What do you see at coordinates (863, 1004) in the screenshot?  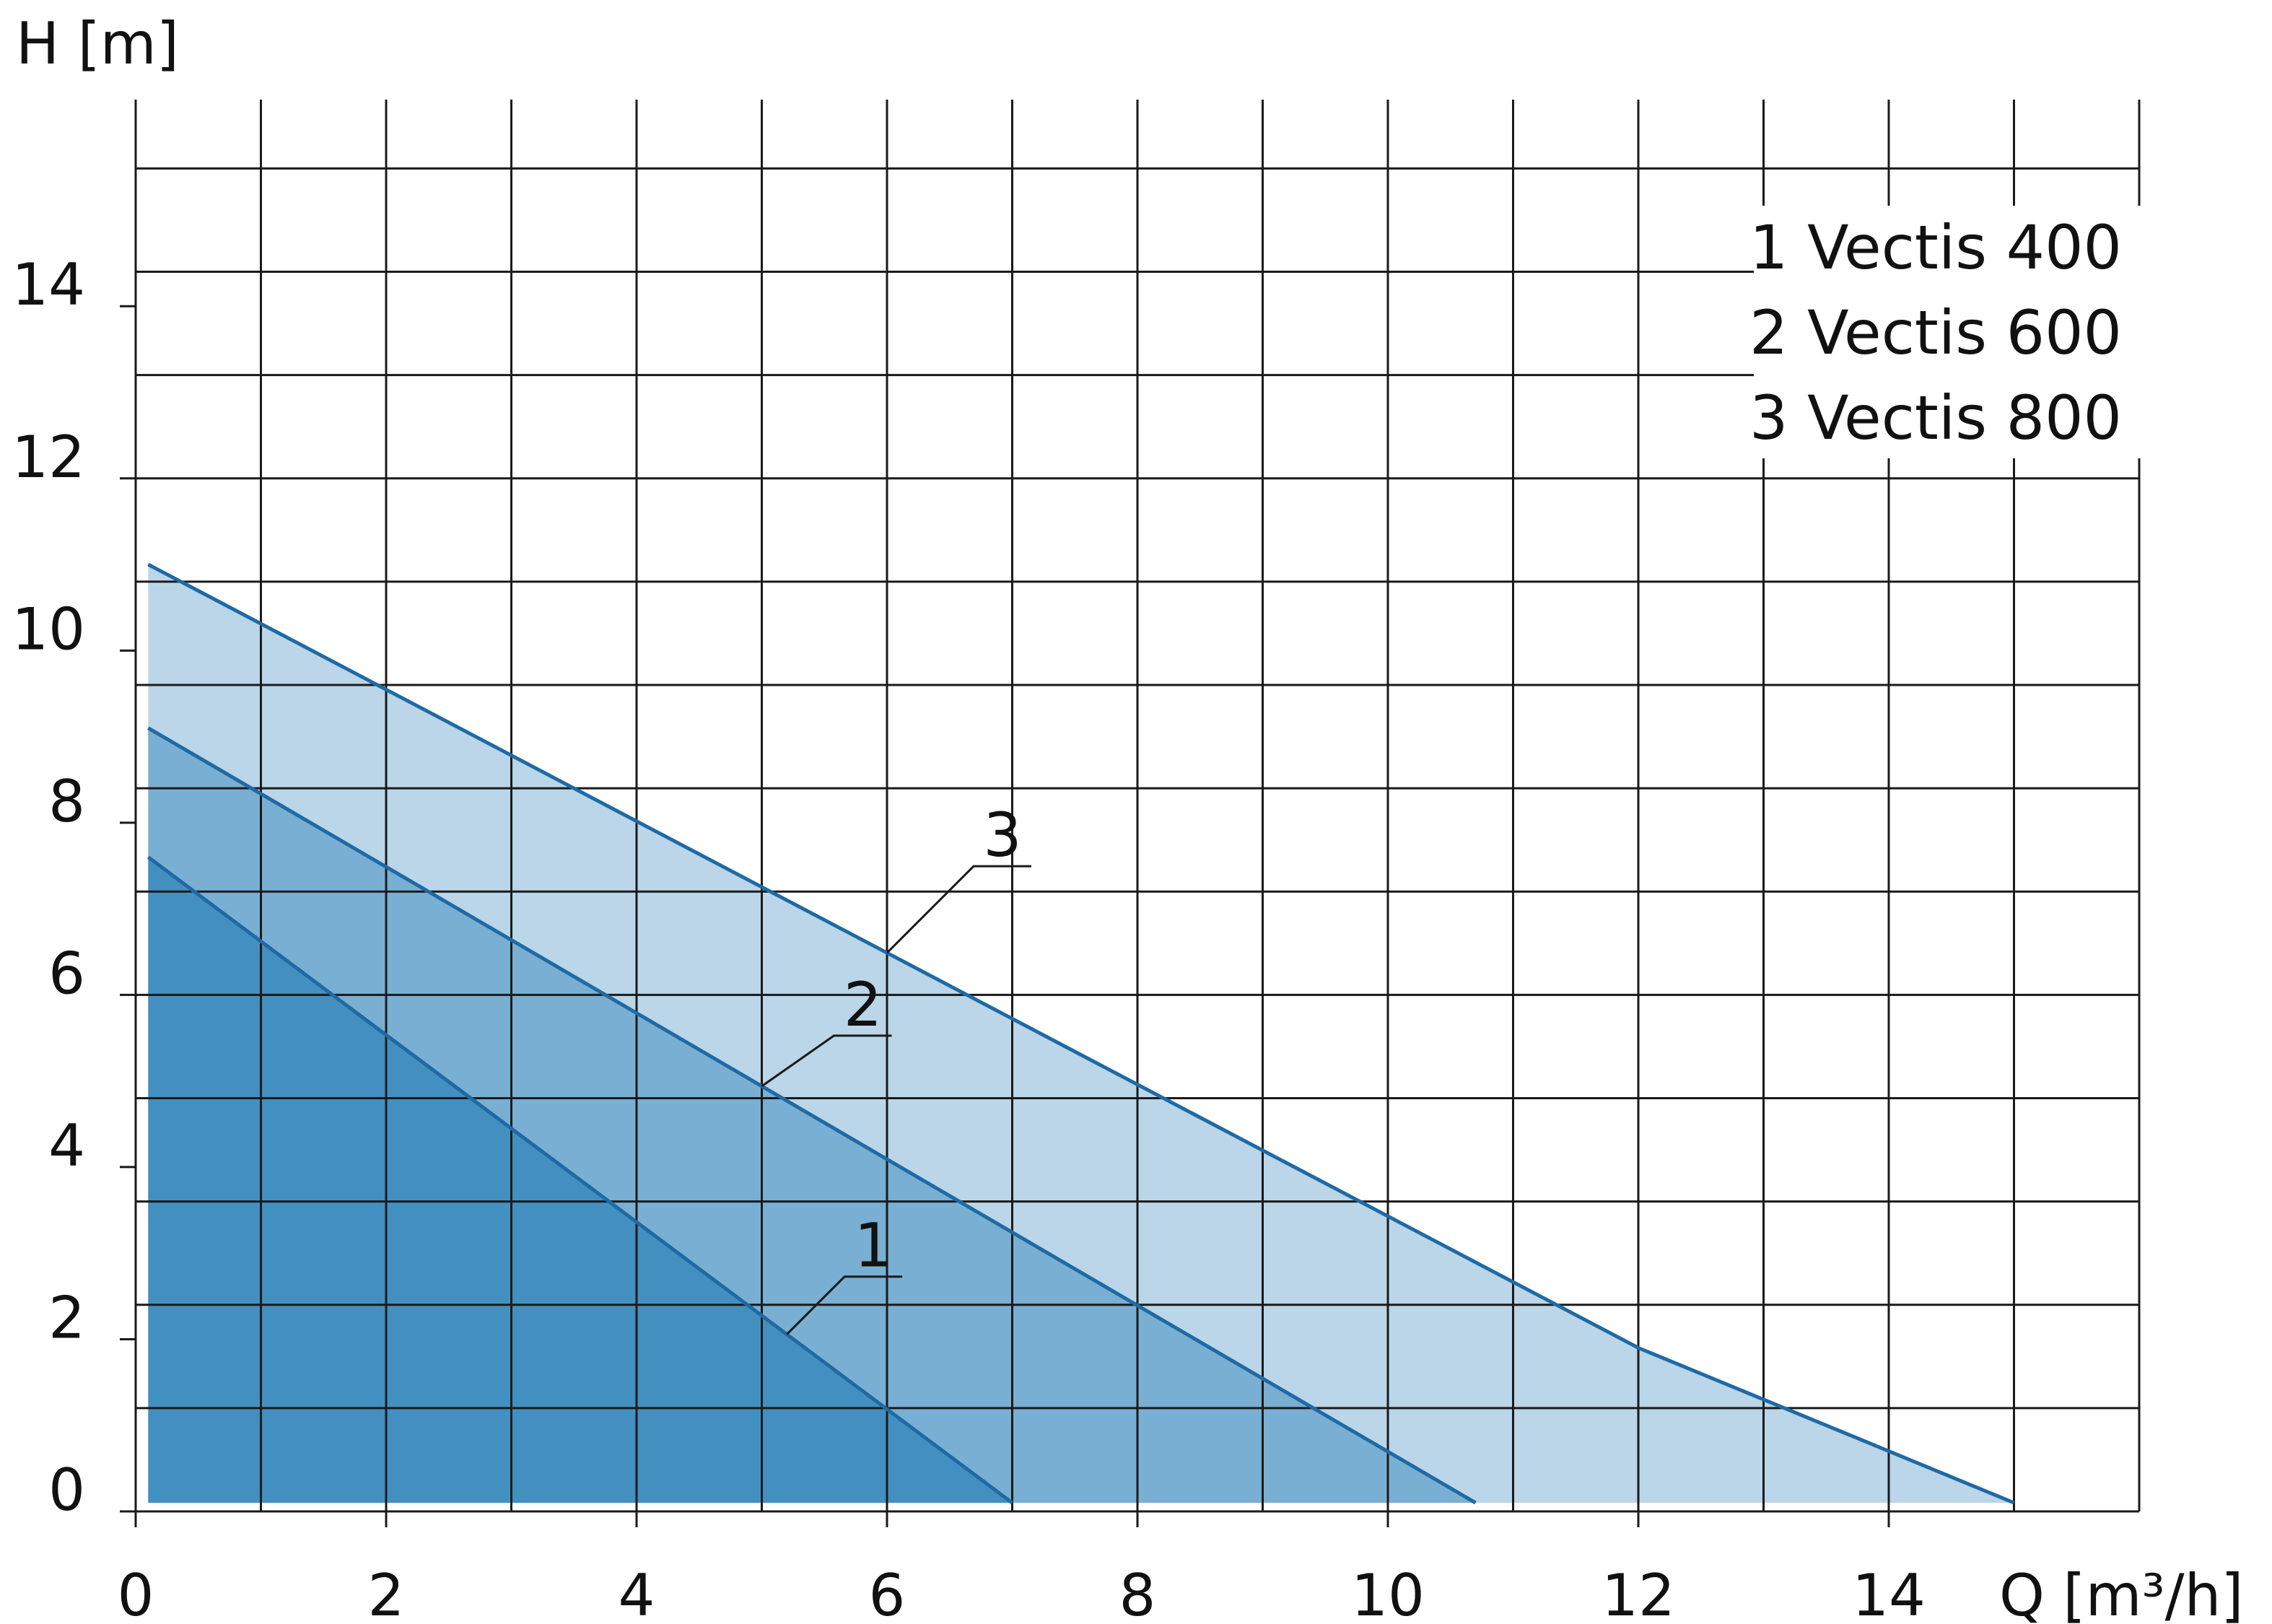 I see `series-2-label: 2` at bounding box center [863, 1004].